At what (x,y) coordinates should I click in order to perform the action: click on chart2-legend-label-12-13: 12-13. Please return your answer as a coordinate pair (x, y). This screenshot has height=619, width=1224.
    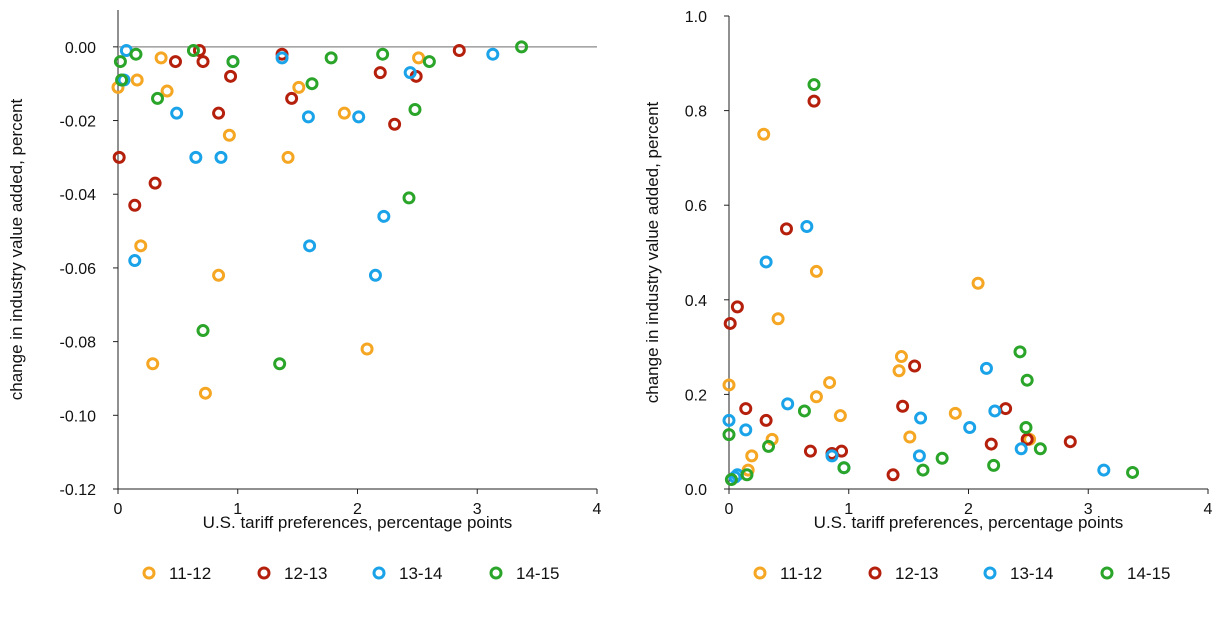
    Looking at the image, I should click on (916, 573).